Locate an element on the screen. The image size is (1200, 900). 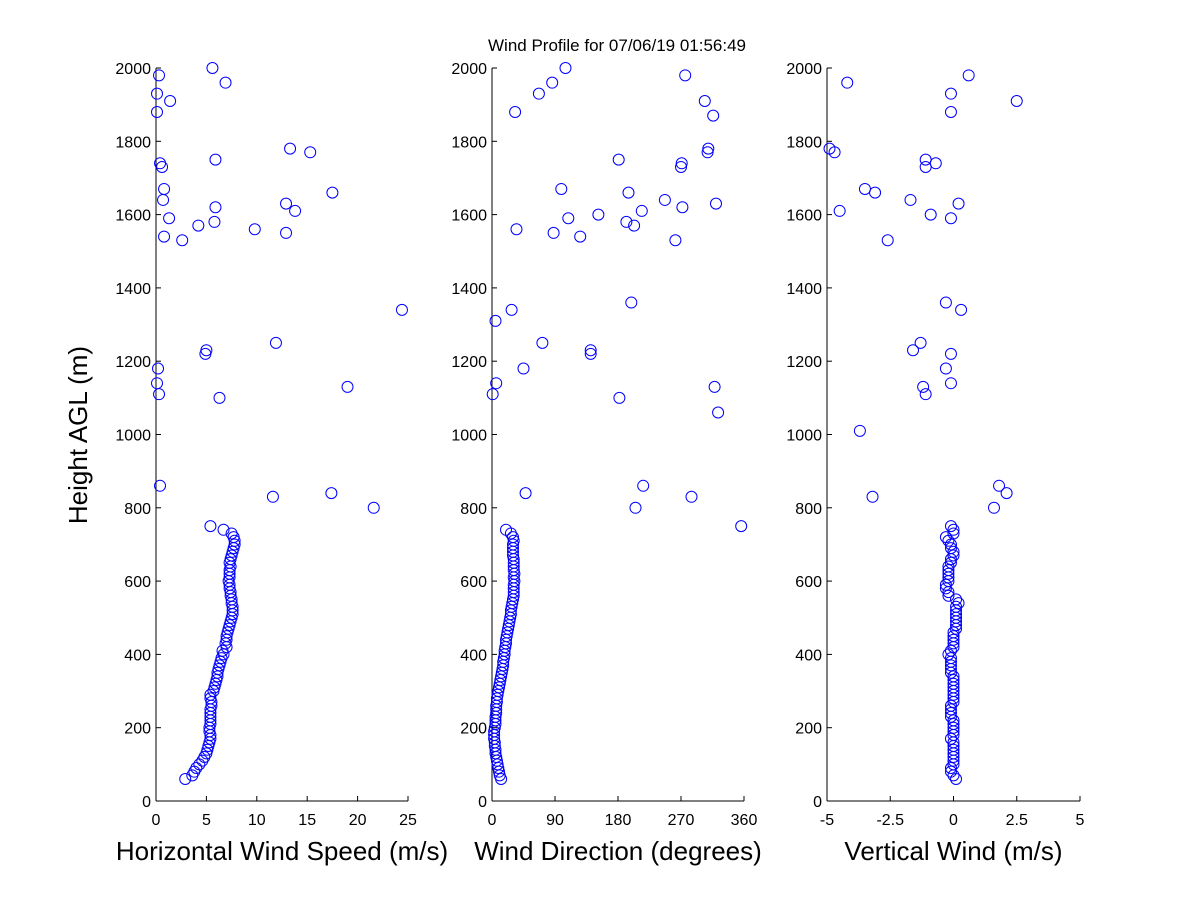
y-tick-label: 1200 is located at coordinates (469, 362).